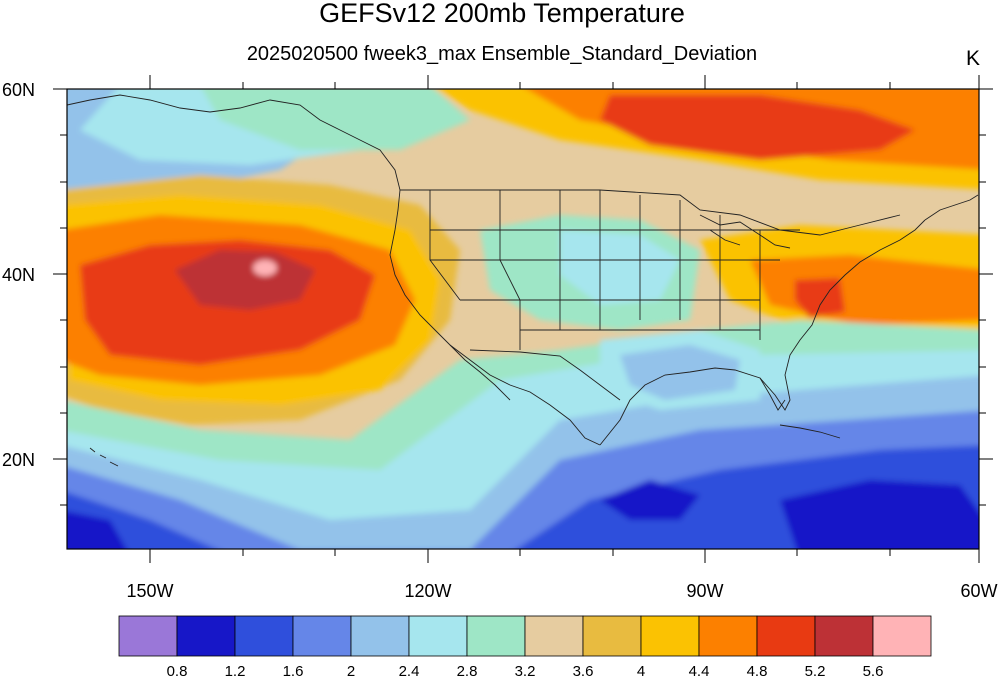  I want to click on field-pacific-pink, so click(265, 268).